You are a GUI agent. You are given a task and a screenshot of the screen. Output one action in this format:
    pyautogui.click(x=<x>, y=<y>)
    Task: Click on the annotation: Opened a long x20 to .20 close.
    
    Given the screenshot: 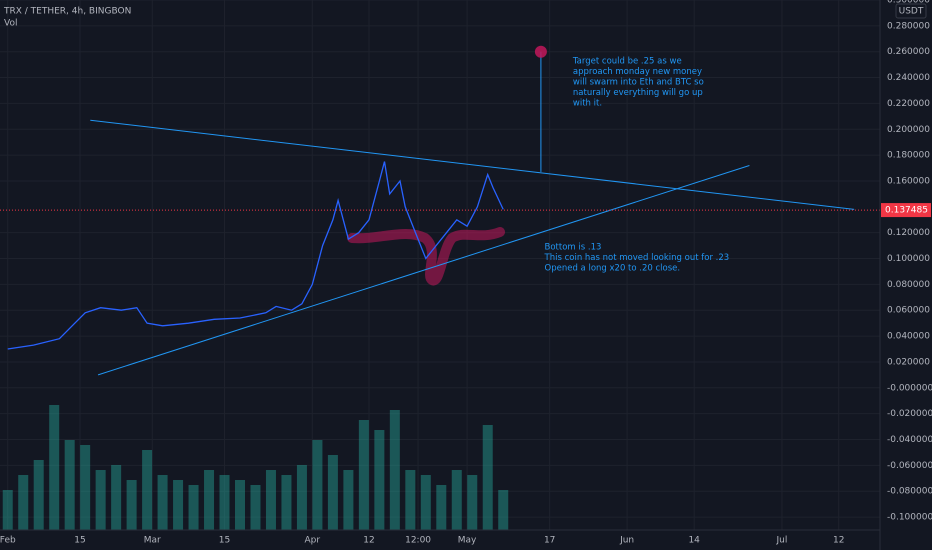 What is the action you would take?
    pyautogui.click(x=613, y=268)
    